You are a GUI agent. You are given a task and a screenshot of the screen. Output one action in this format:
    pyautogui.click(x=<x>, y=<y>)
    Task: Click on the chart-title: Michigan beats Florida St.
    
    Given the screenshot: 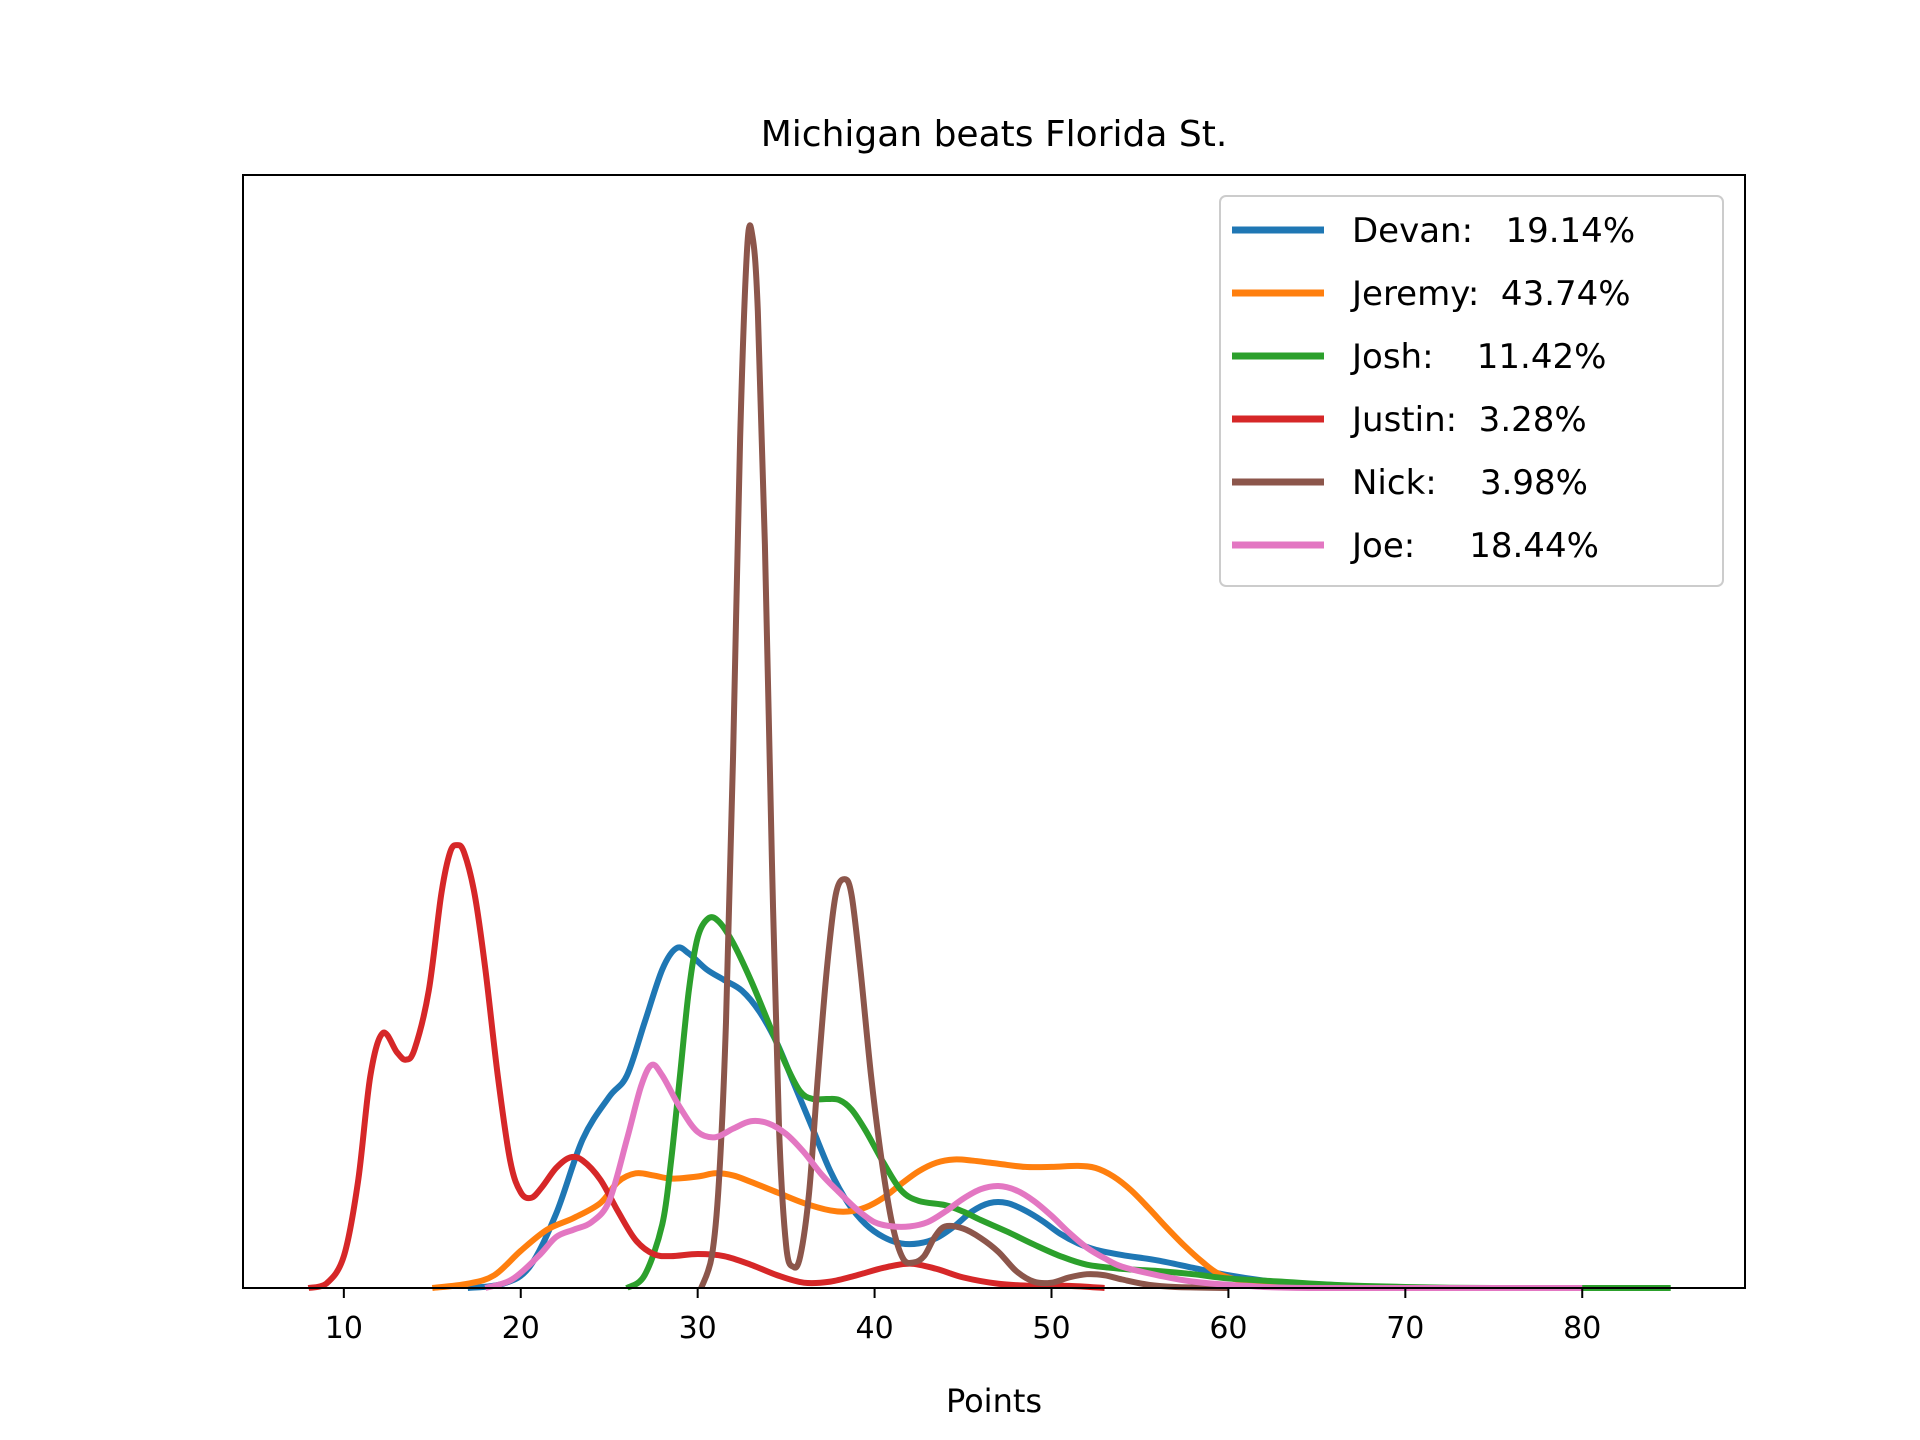 What is the action you would take?
    pyautogui.click(x=994, y=134)
    